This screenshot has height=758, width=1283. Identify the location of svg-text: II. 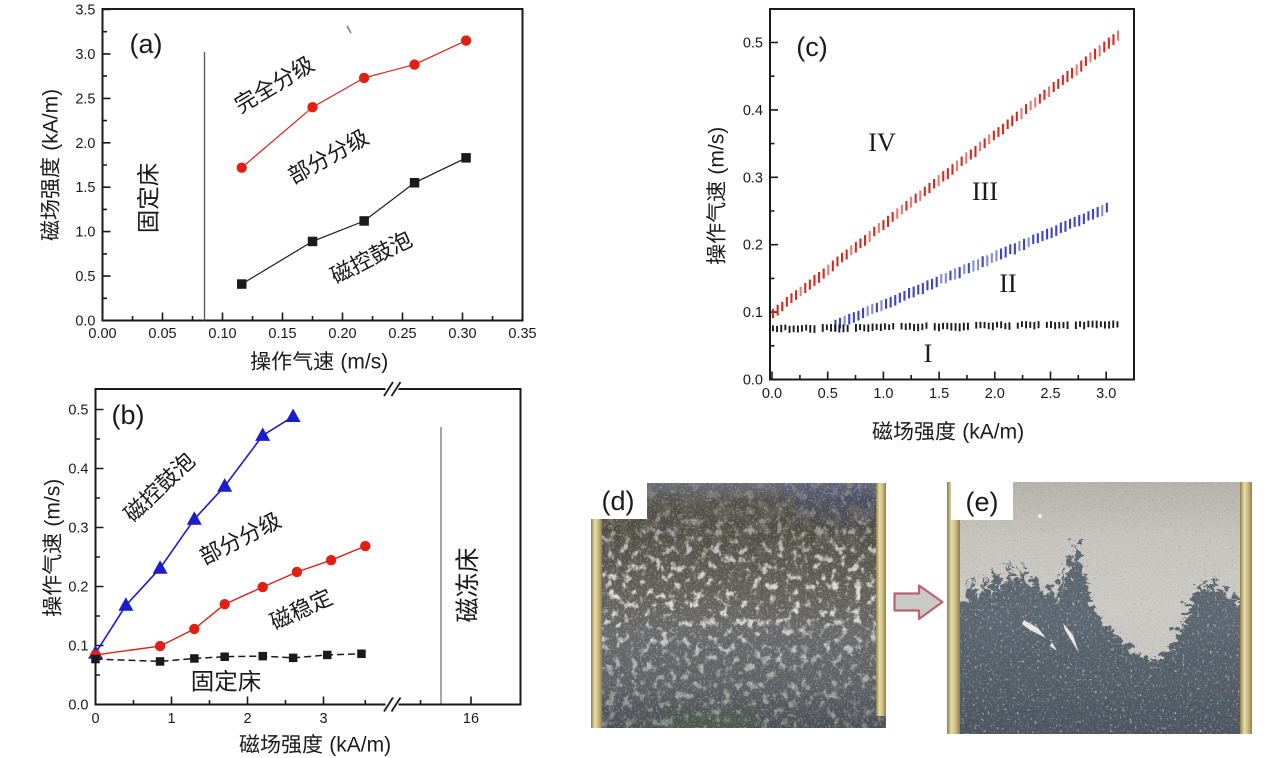
(1007, 283).